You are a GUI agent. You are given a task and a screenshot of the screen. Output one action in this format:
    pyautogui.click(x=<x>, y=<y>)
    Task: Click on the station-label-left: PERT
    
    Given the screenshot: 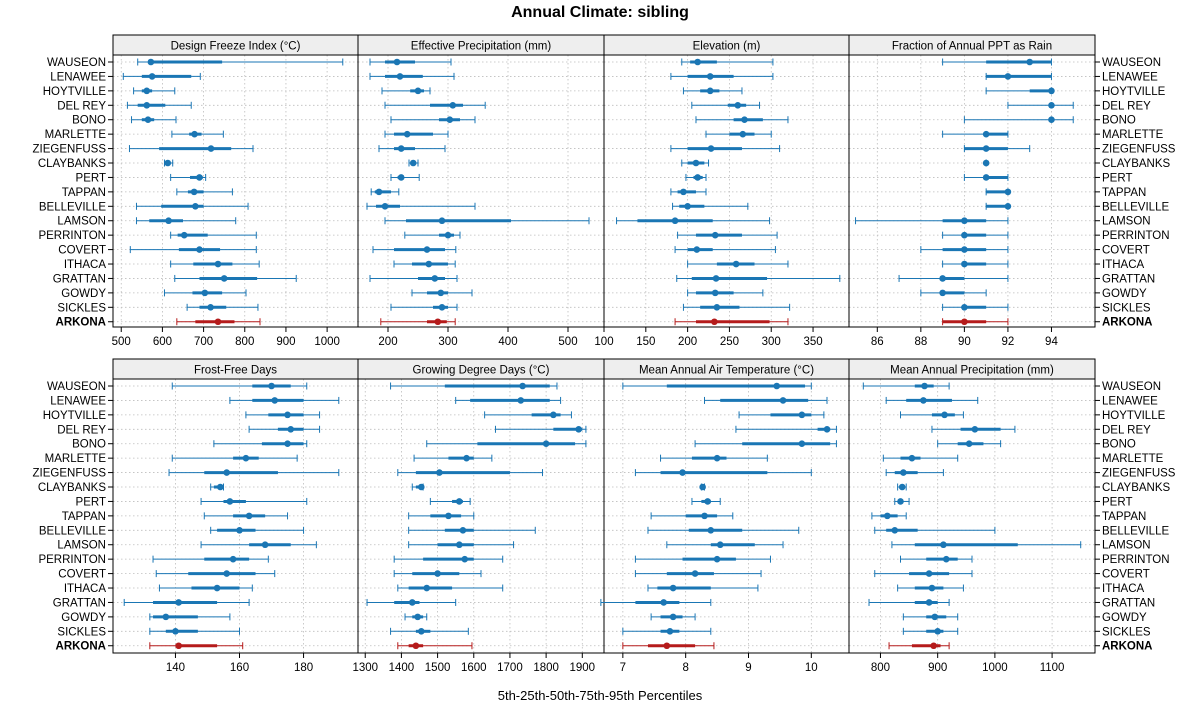 What is the action you would take?
    pyautogui.click(x=91, y=178)
    